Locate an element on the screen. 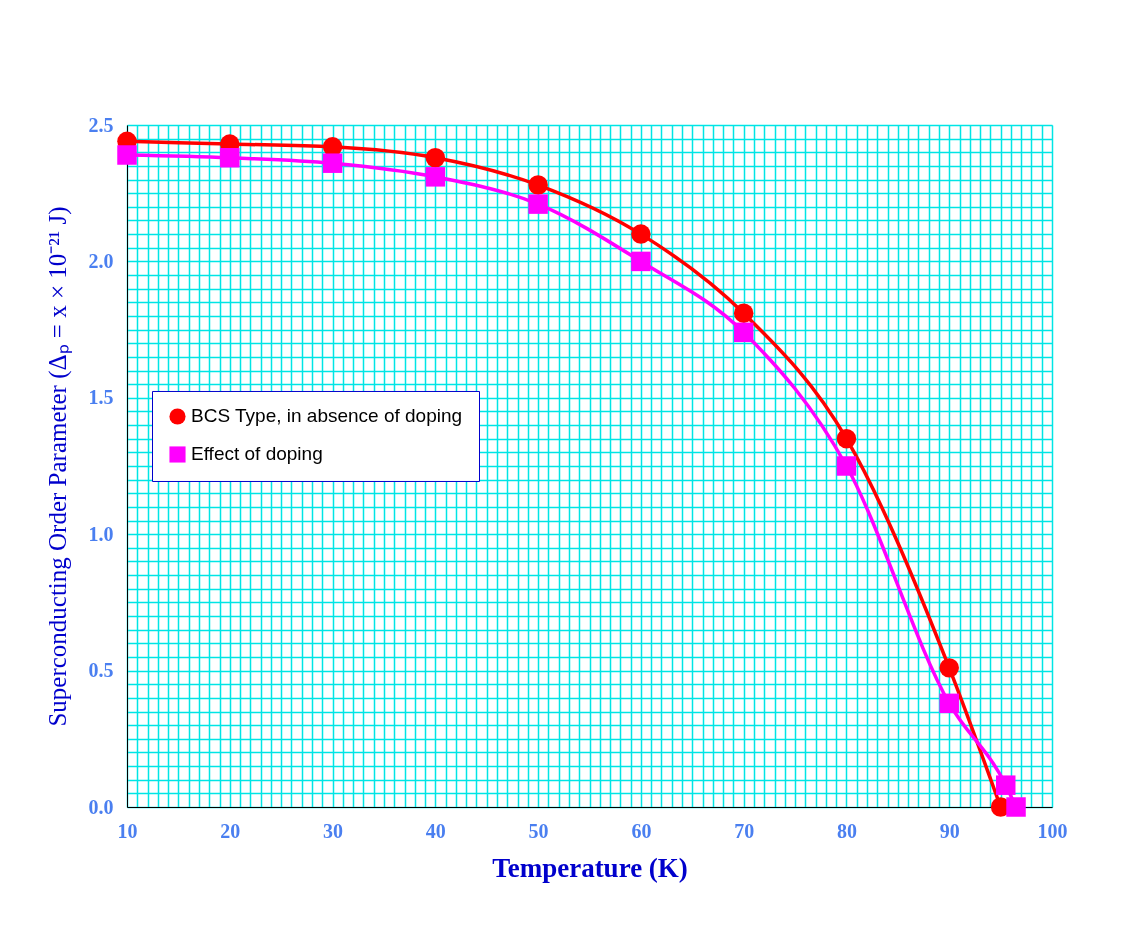  x-tick-label: 80 is located at coordinates (846, 830).